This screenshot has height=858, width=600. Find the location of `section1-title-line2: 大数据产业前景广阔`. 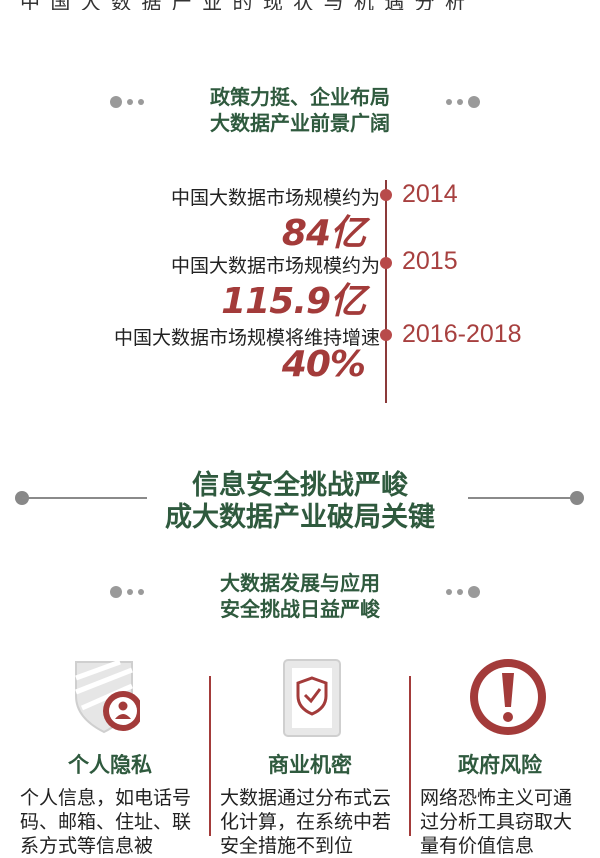

section1-title-line2: 大数据产业前景广阔 is located at coordinates (300, 123).